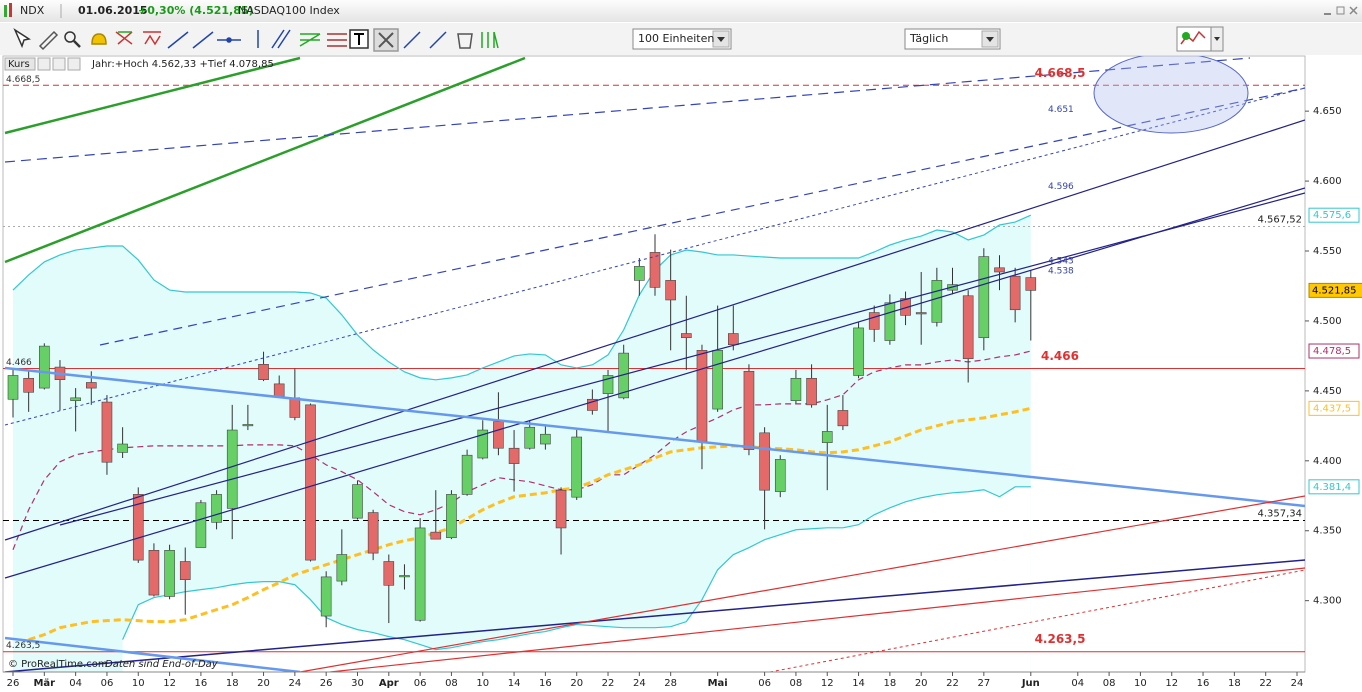 This screenshot has width=1362, height=692. Describe the element at coordinates (1060, 73) in the screenshot. I see `level-label: 4.668,5` at that location.